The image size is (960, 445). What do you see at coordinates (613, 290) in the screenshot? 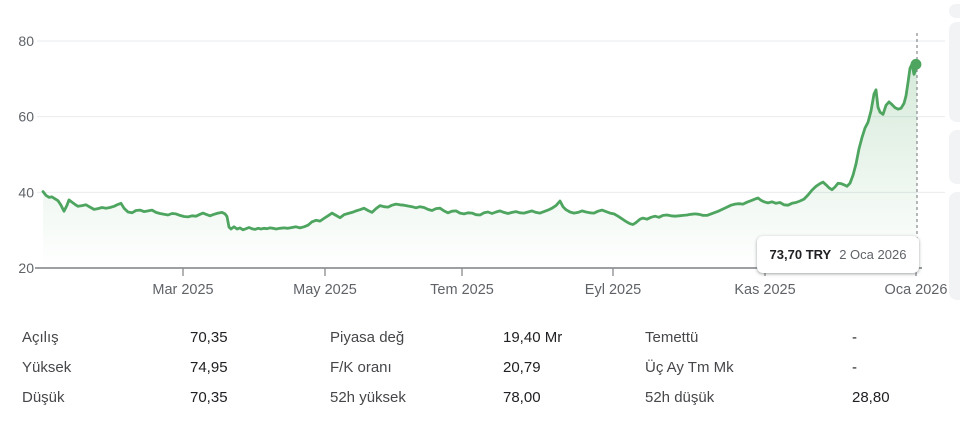
I see `x-axis-label: Eyl 2025` at bounding box center [613, 290].